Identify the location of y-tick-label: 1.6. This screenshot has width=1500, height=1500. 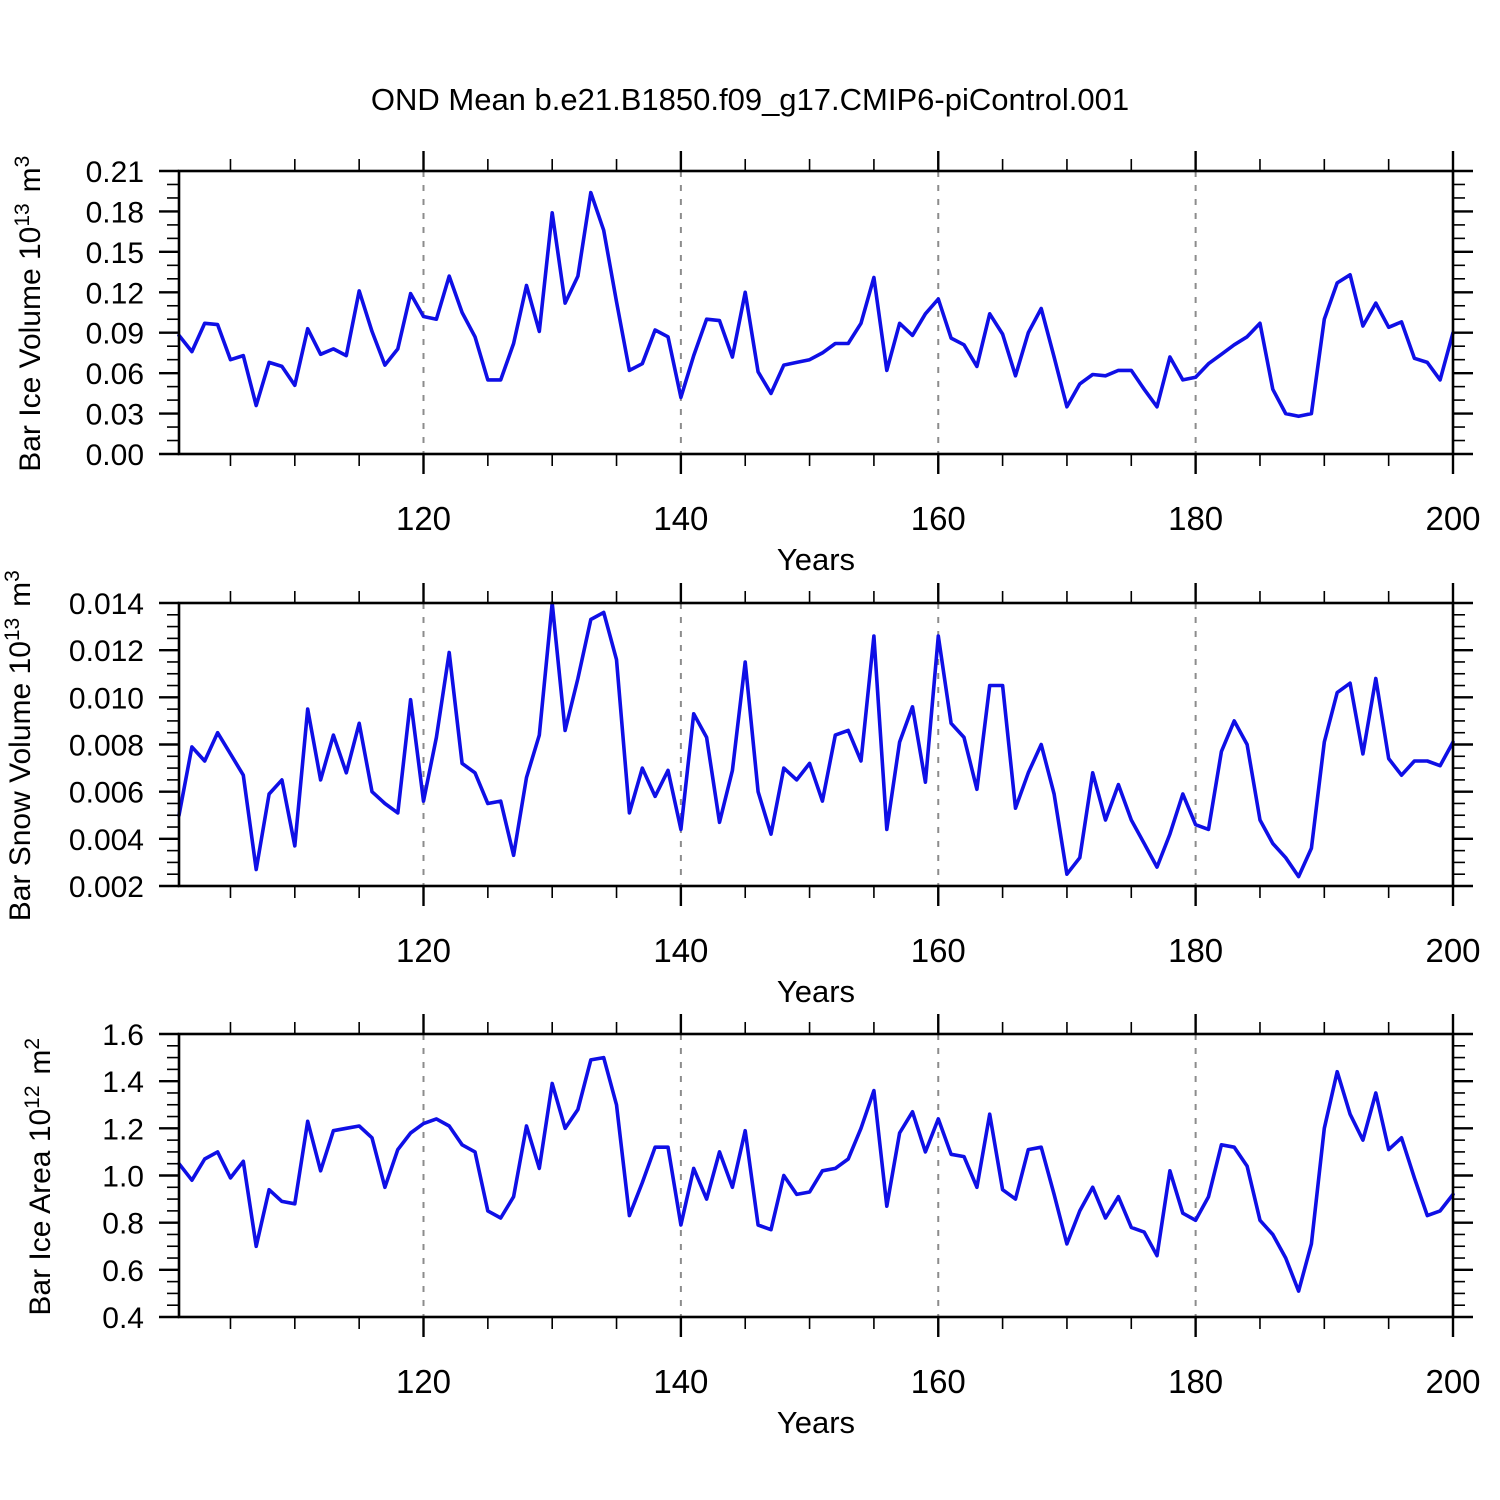
(123, 1035).